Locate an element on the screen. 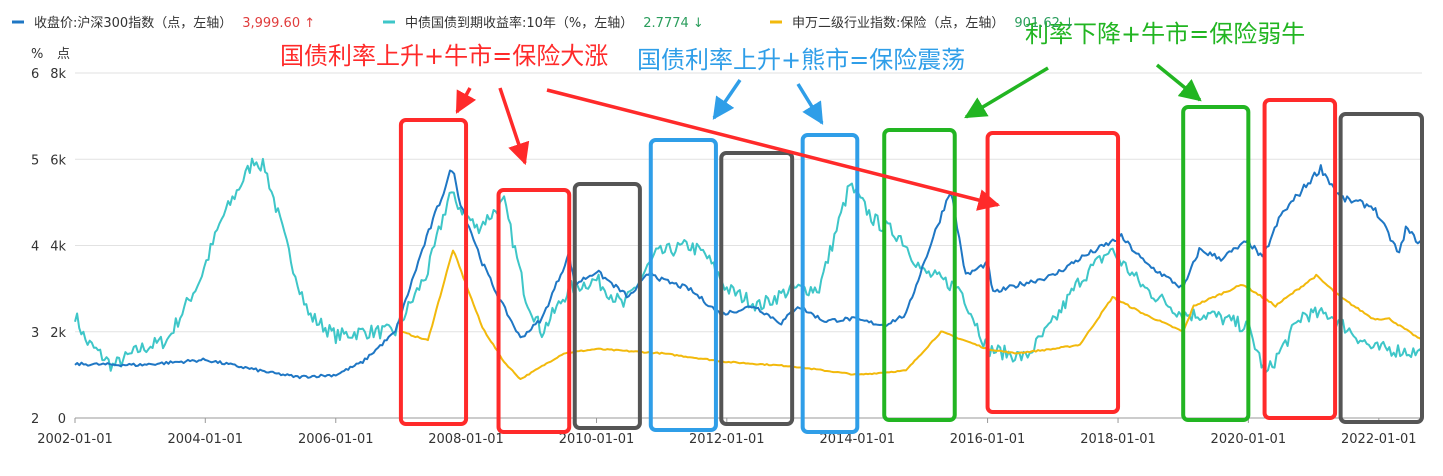  legend-value: 2.7774 ↓ is located at coordinates (673, 23).